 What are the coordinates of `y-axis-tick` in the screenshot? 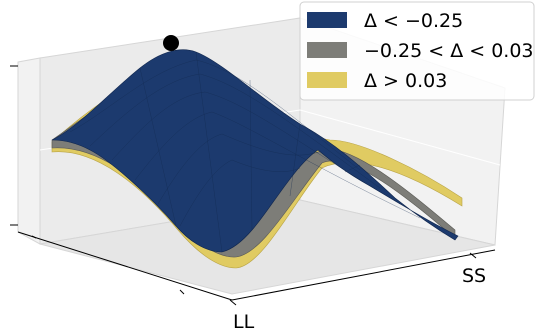 It's located at (473, 255).